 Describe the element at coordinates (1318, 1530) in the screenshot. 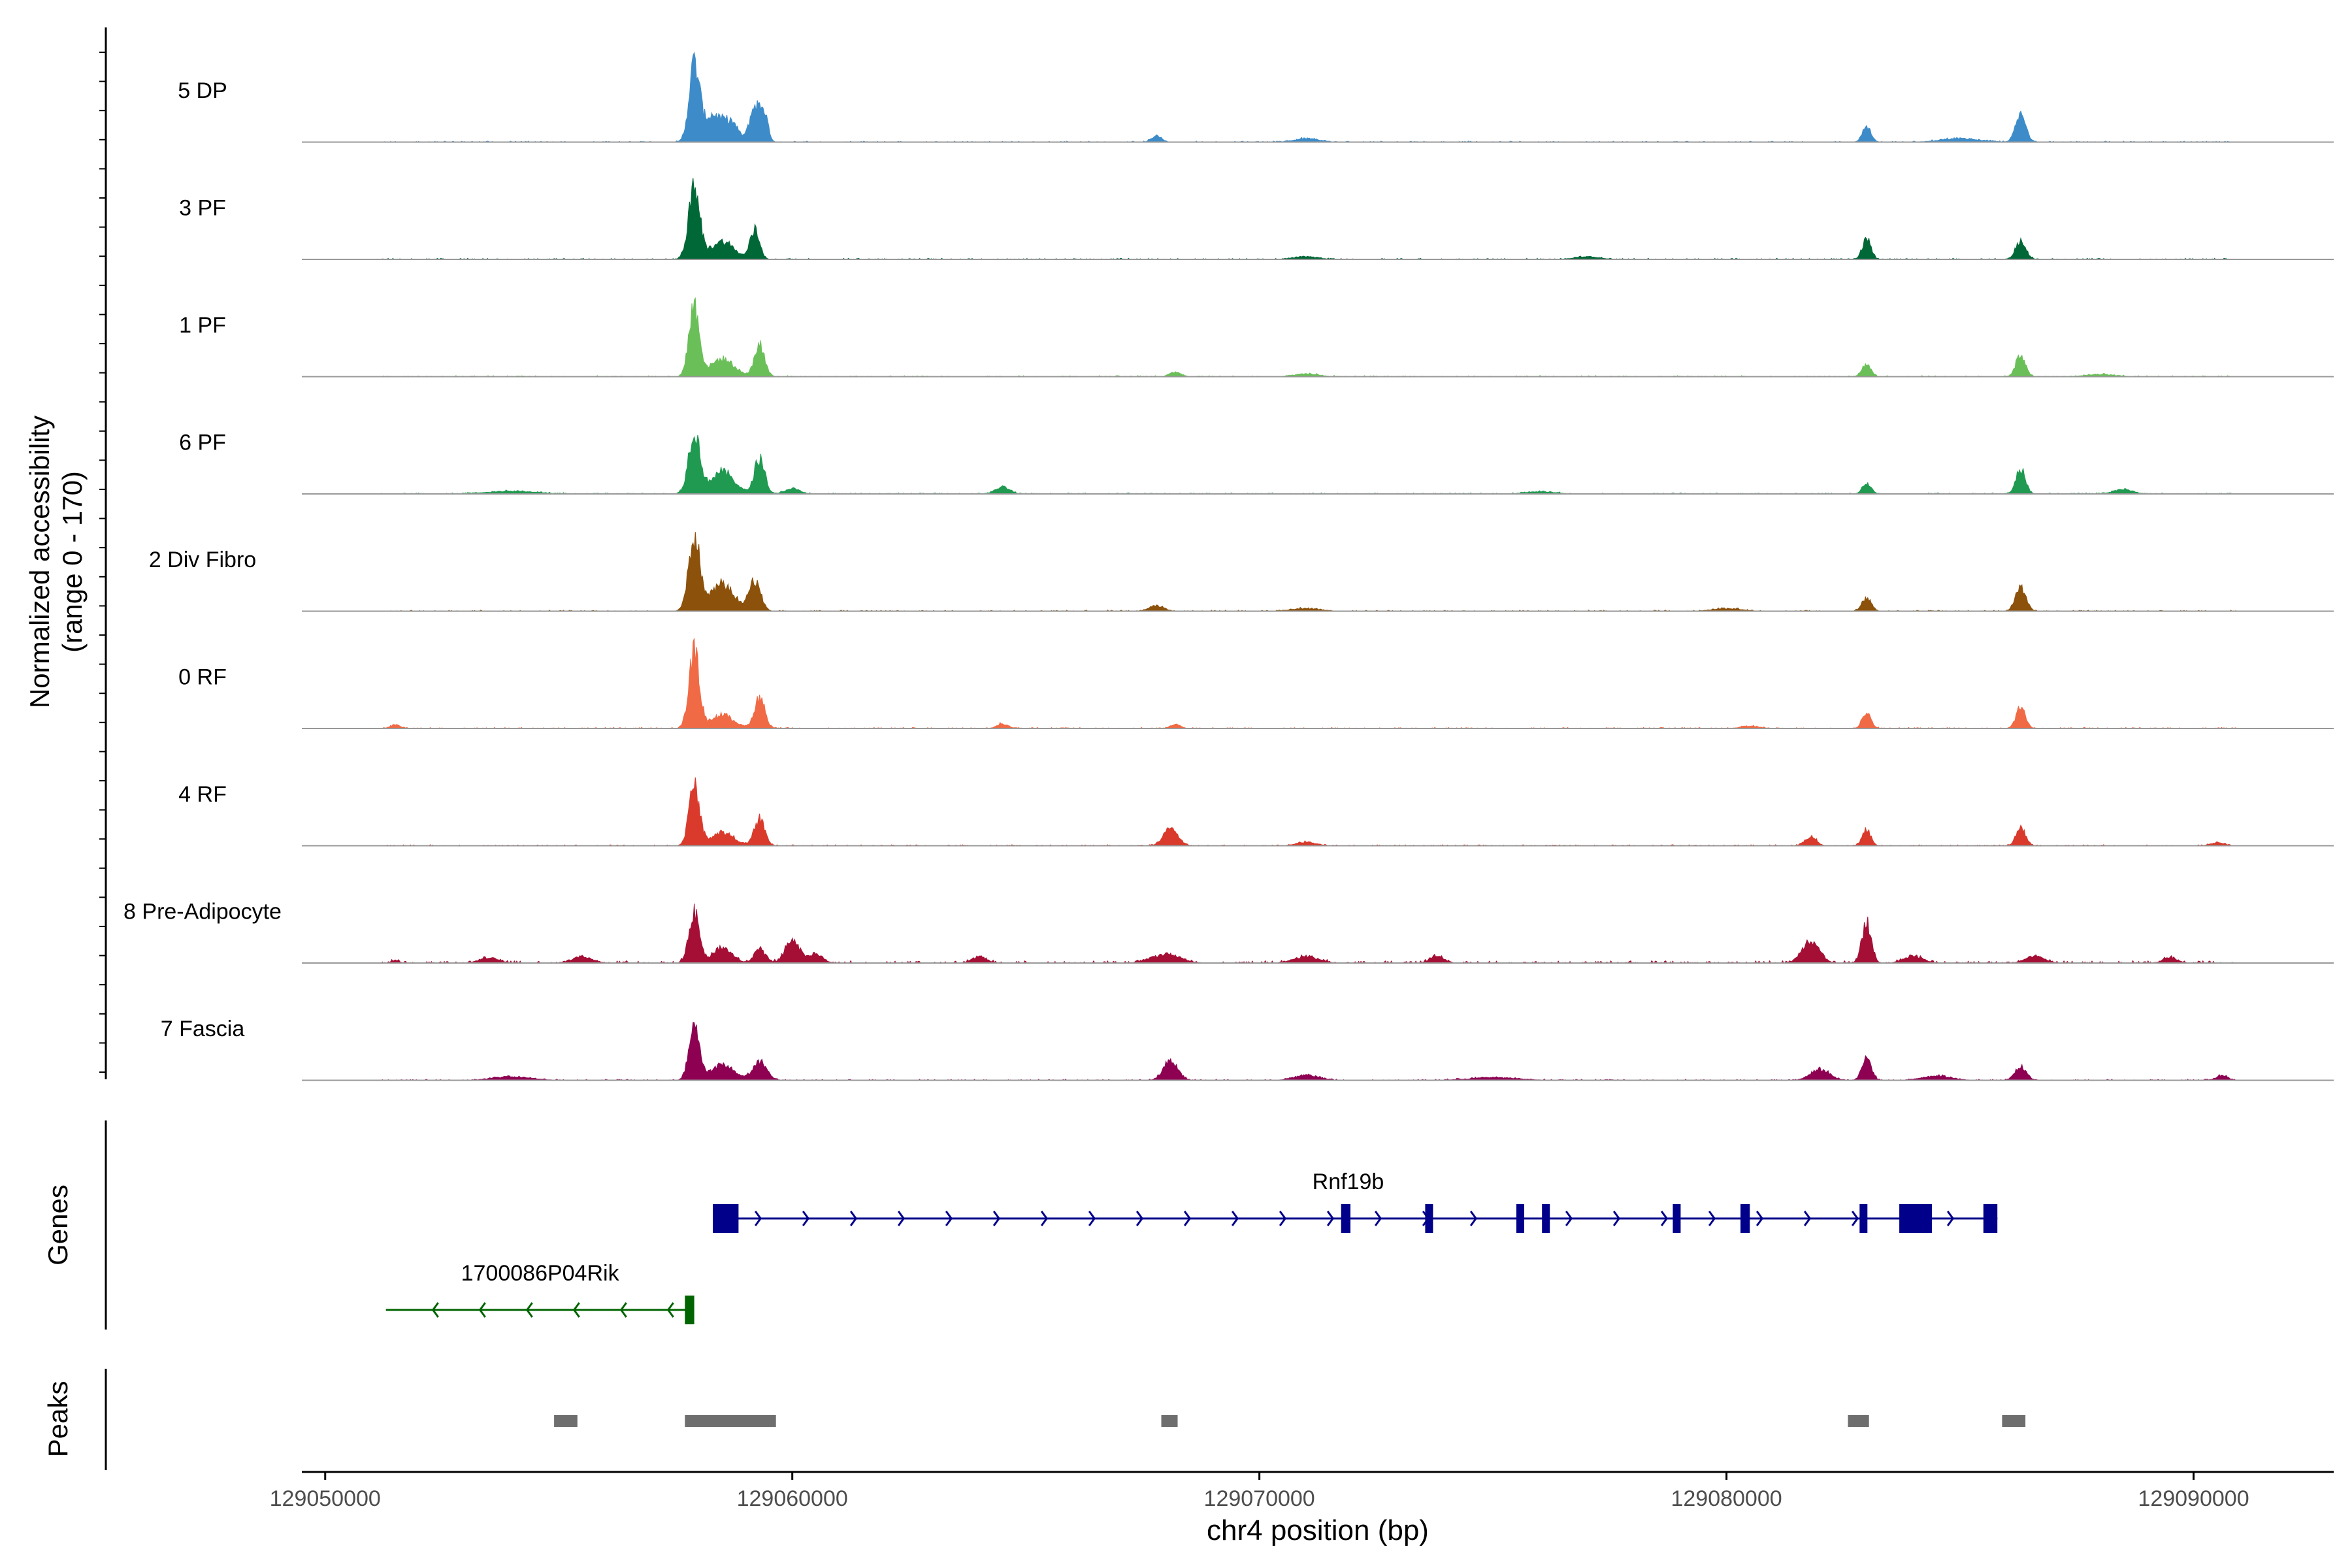

I see `x-axis-title: chr4 position (bp)` at that location.